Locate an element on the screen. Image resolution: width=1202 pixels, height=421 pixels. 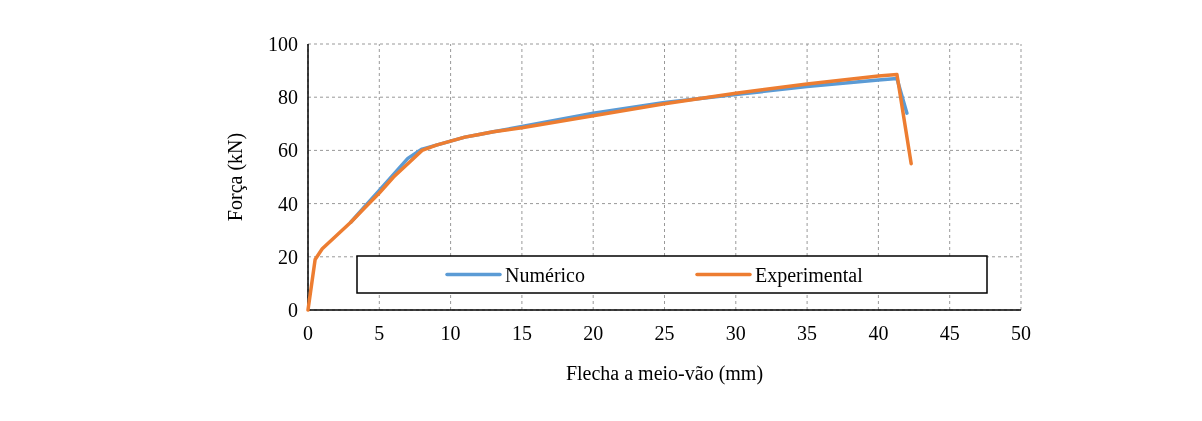
y-axis-title: Força (kN) is located at coordinates (235, 177).